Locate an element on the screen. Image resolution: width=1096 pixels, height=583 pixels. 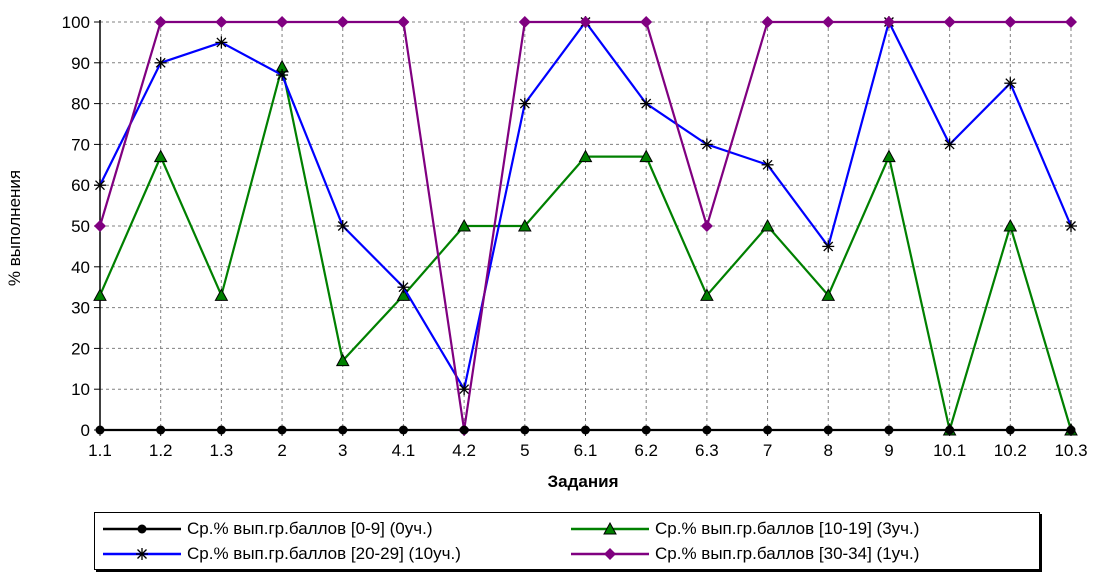
legend-item-20-29: Ср.% вып.гр.баллов [20-29] (10уч.) is located at coordinates (282, 554).